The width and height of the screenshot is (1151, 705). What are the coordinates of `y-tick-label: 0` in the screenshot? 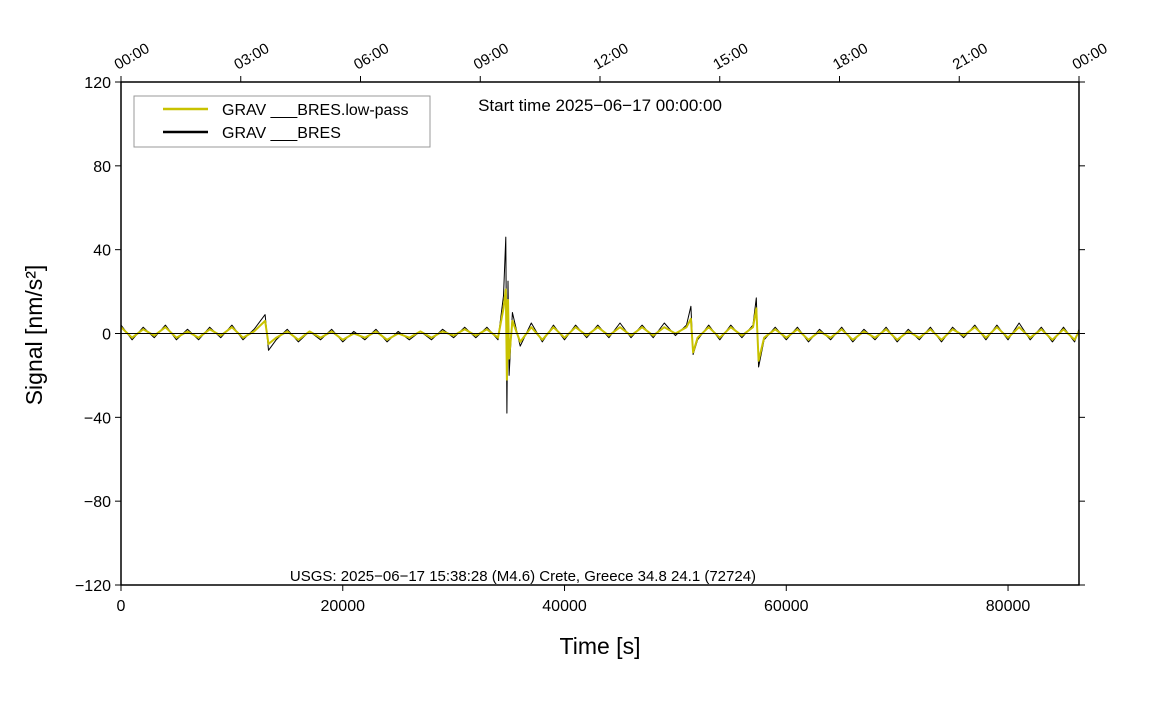 It's located at (106, 335).